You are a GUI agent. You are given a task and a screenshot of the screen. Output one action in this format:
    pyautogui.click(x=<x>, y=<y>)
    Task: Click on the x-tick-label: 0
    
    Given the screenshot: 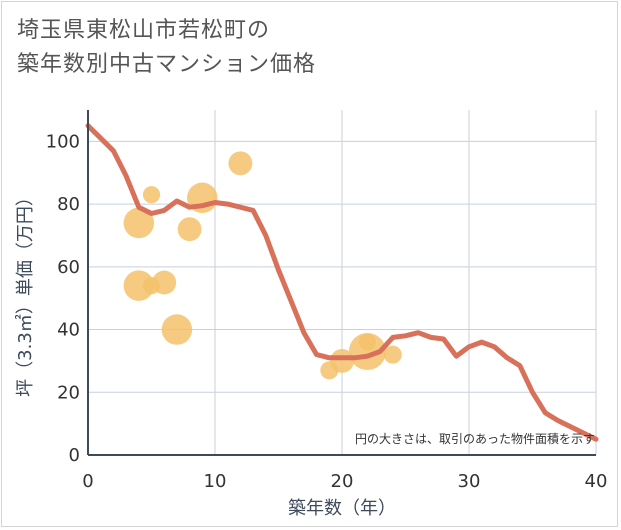 What is the action you would take?
    pyautogui.click(x=87, y=481)
    